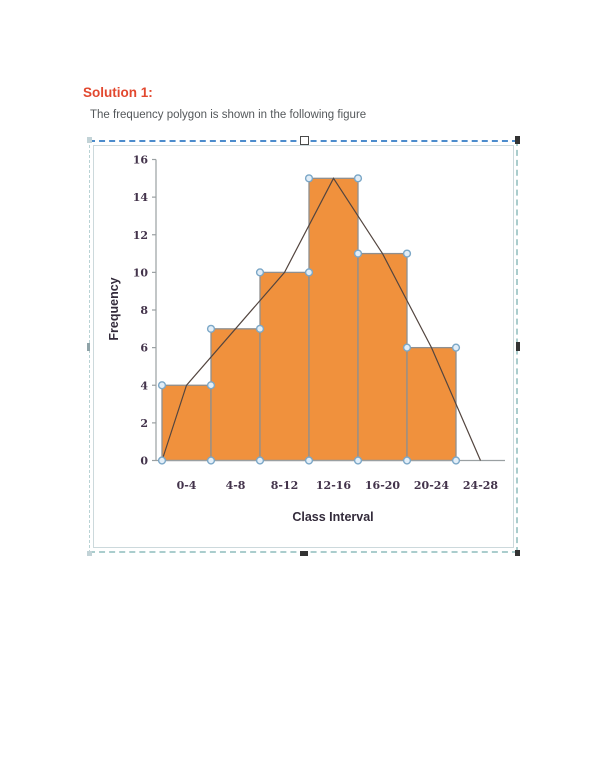 The width and height of the screenshot is (606, 784). I want to click on svg-text: 20-24, so click(432, 485).